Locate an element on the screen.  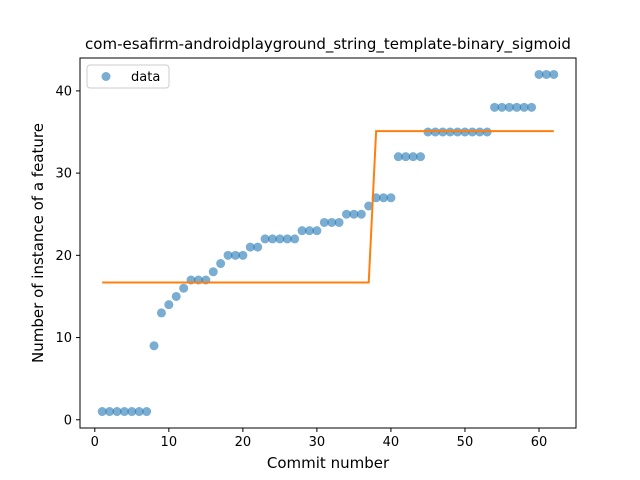
x-tick-label: 30 is located at coordinates (317, 442).